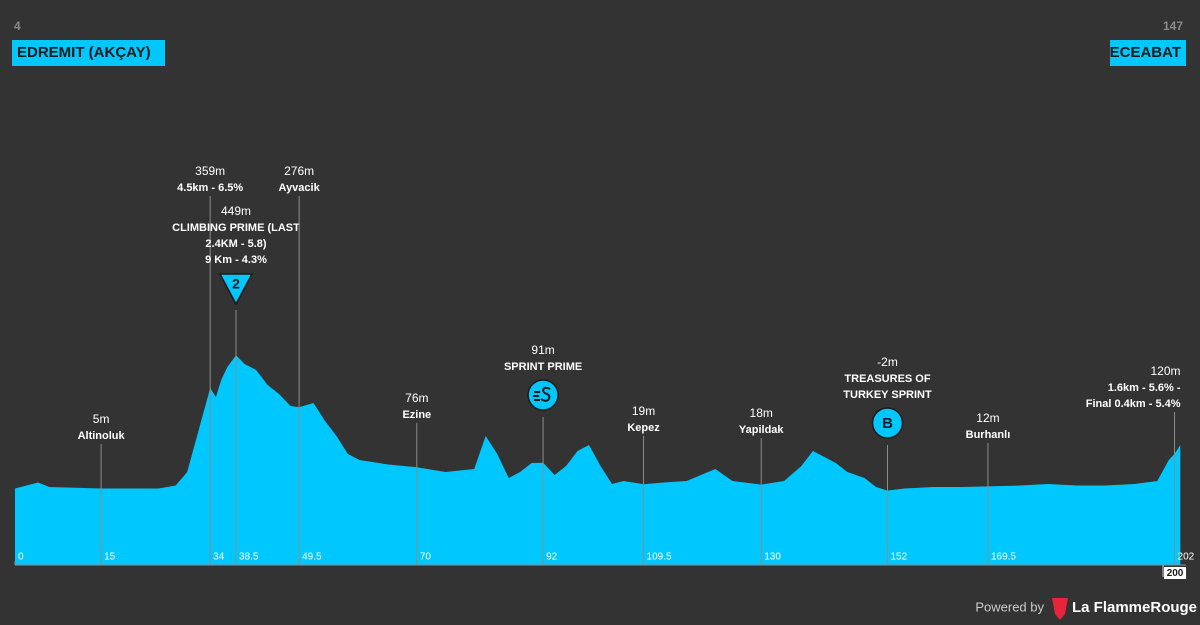 Image resolution: width=1200 pixels, height=625 pixels. I want to click on waypoint-elevation: 76m, so click(416, 398).